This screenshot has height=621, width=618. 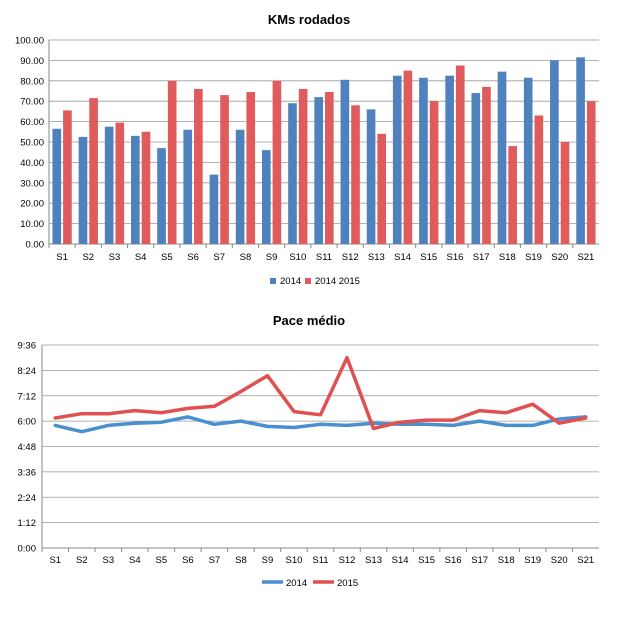 I want to click on bar-2014-s3, so click(x=109, y=185).